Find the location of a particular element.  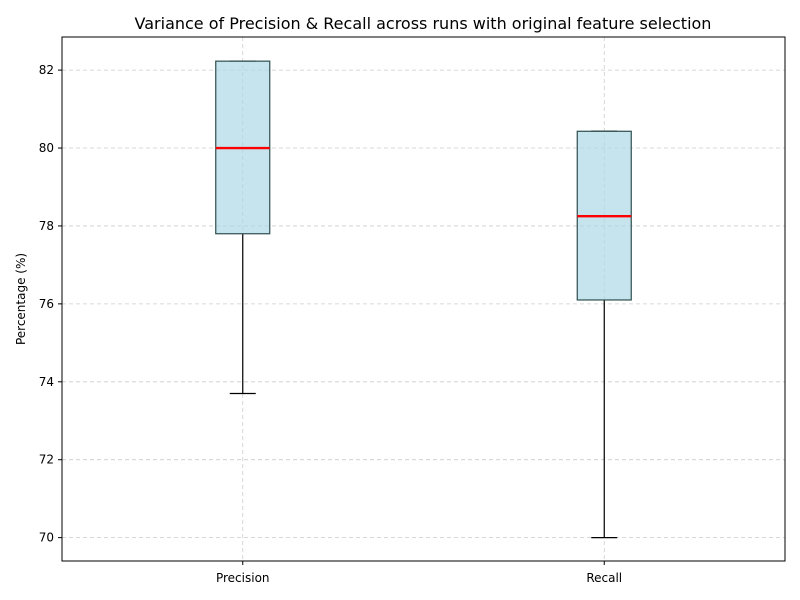

y-tick-label: 70 is located at coordinates (46, 538).